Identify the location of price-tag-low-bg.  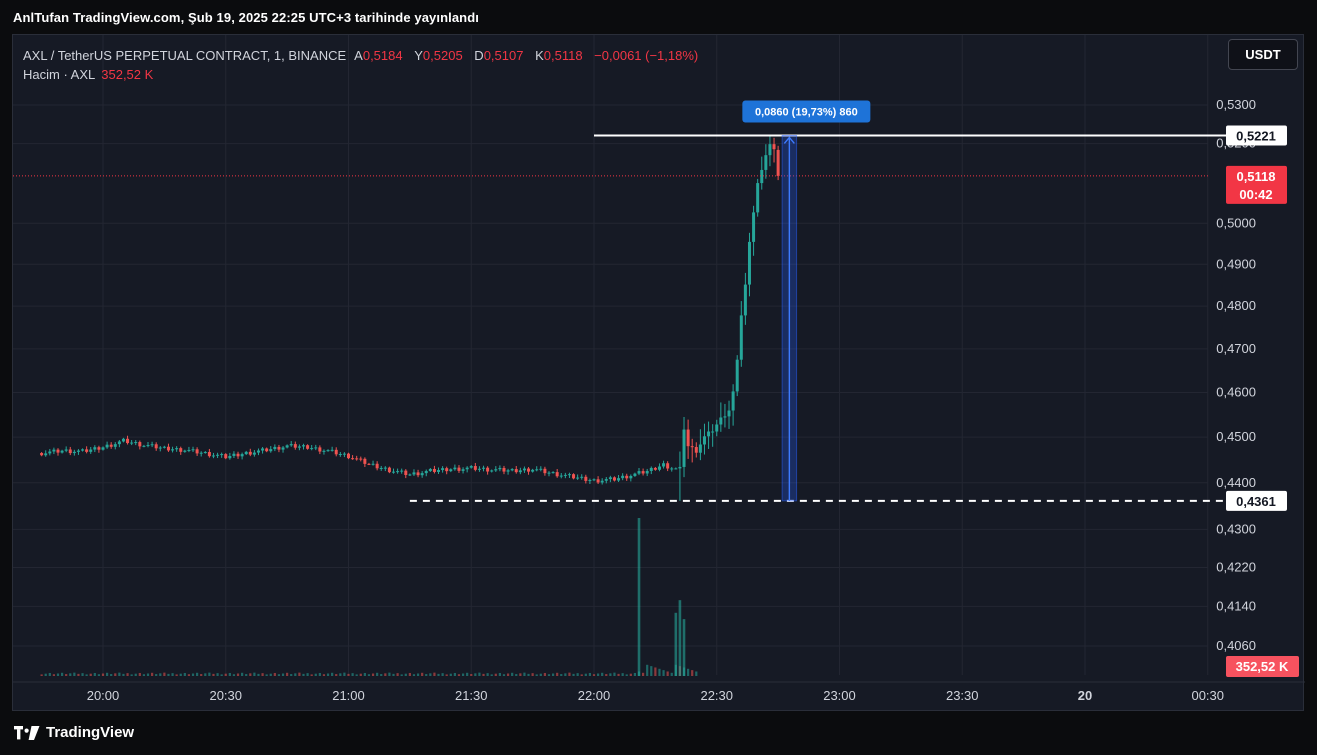
(1256, 500).